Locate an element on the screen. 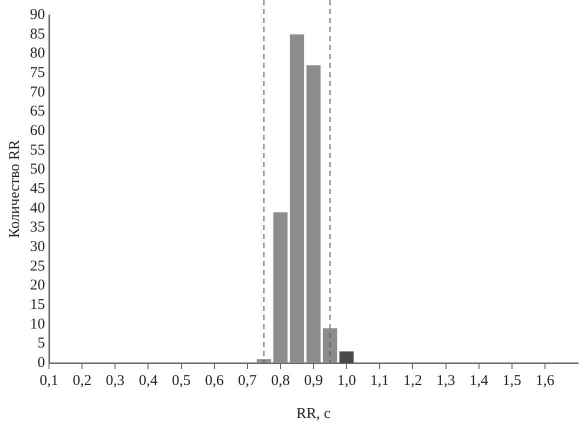 This screenshot has width=581, height=431. x-tick-label: 1,6 is located at coordinates (545, 380).